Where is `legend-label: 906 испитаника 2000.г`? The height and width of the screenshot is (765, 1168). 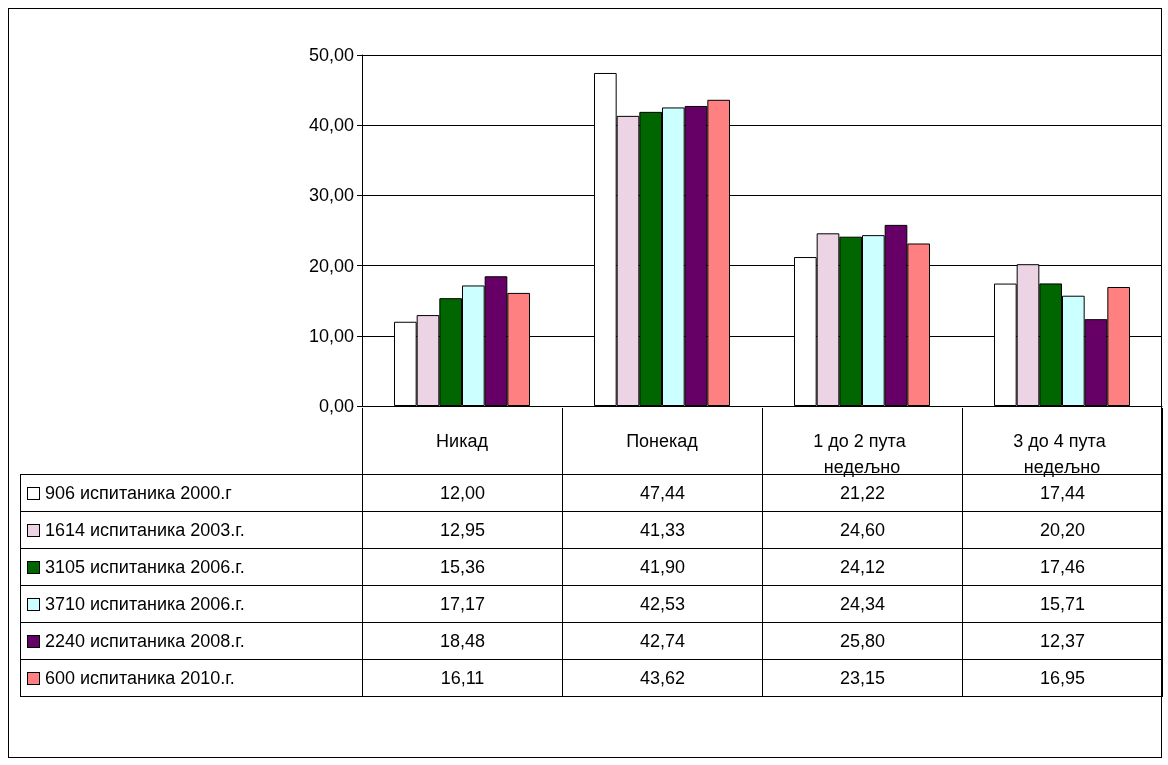
legend-label: 906 испитаника 2000.г is located at coordinates (191, 493).